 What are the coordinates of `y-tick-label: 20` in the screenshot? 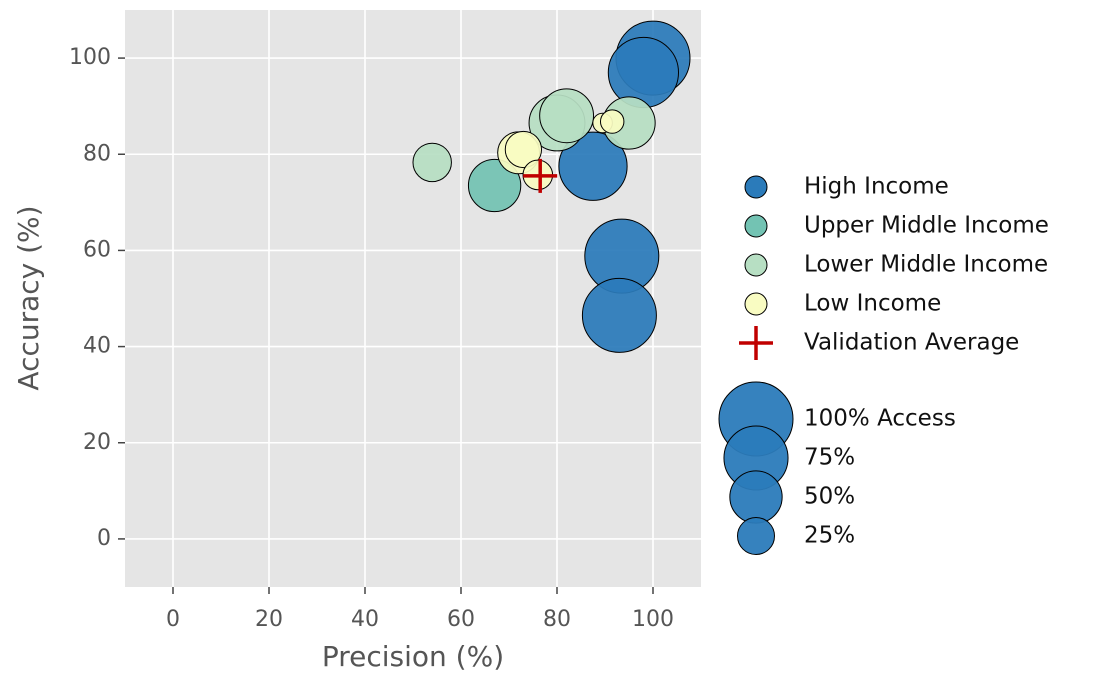 It's located at (97, 442).